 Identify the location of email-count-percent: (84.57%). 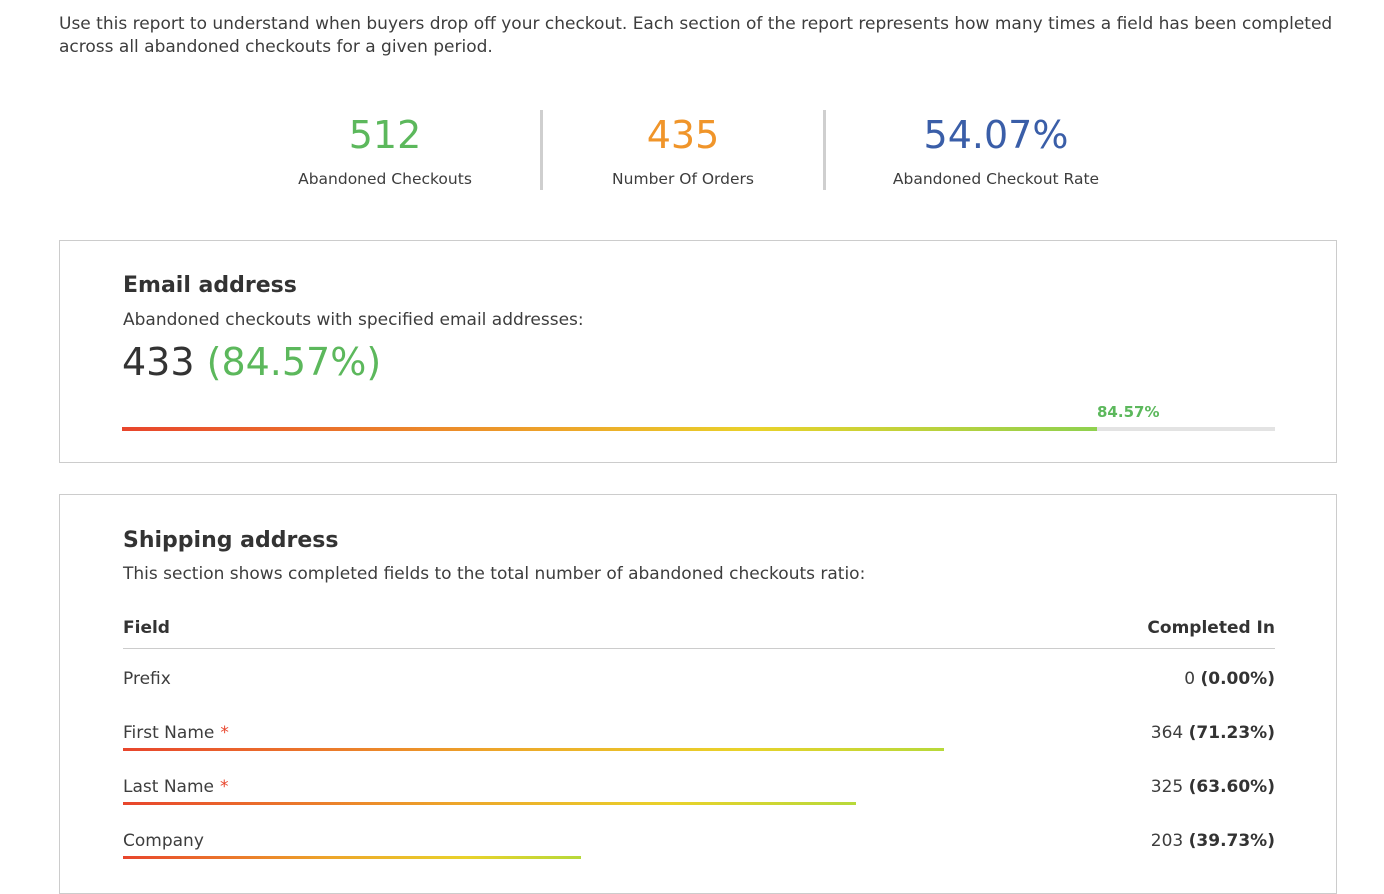
(294, 362).